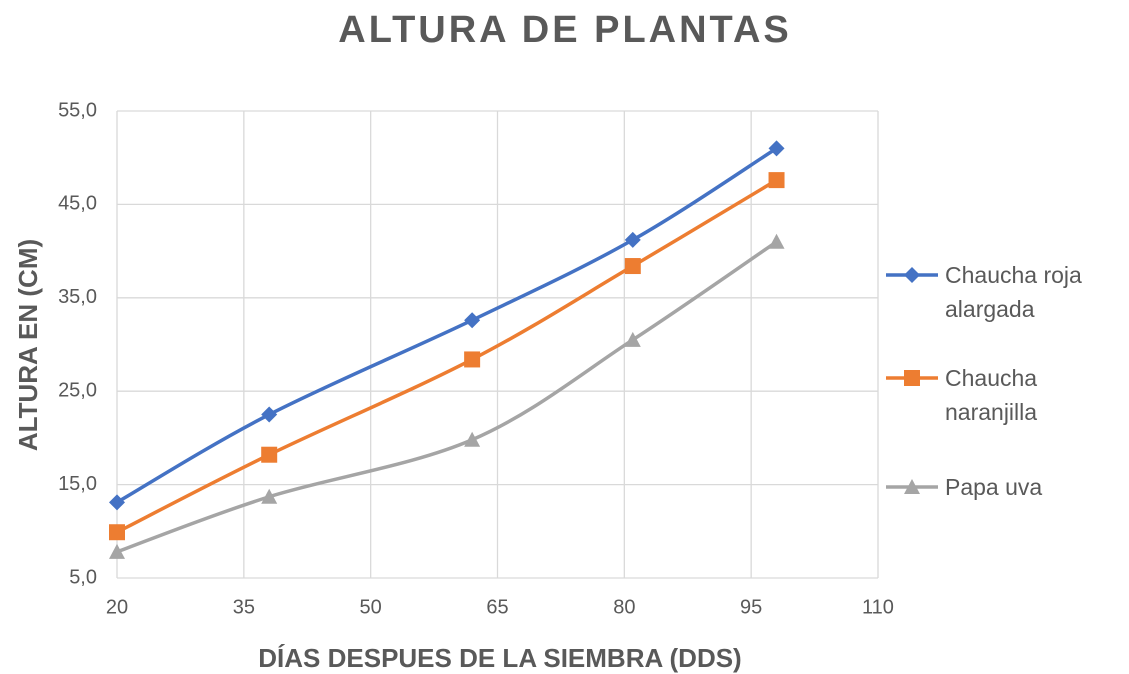 This screenshot has width=1129, height=674. What do you see at coordinates (751, 607) in the screenshot?
I see `x-tick-label: 95` at bounding box center [751, 607].